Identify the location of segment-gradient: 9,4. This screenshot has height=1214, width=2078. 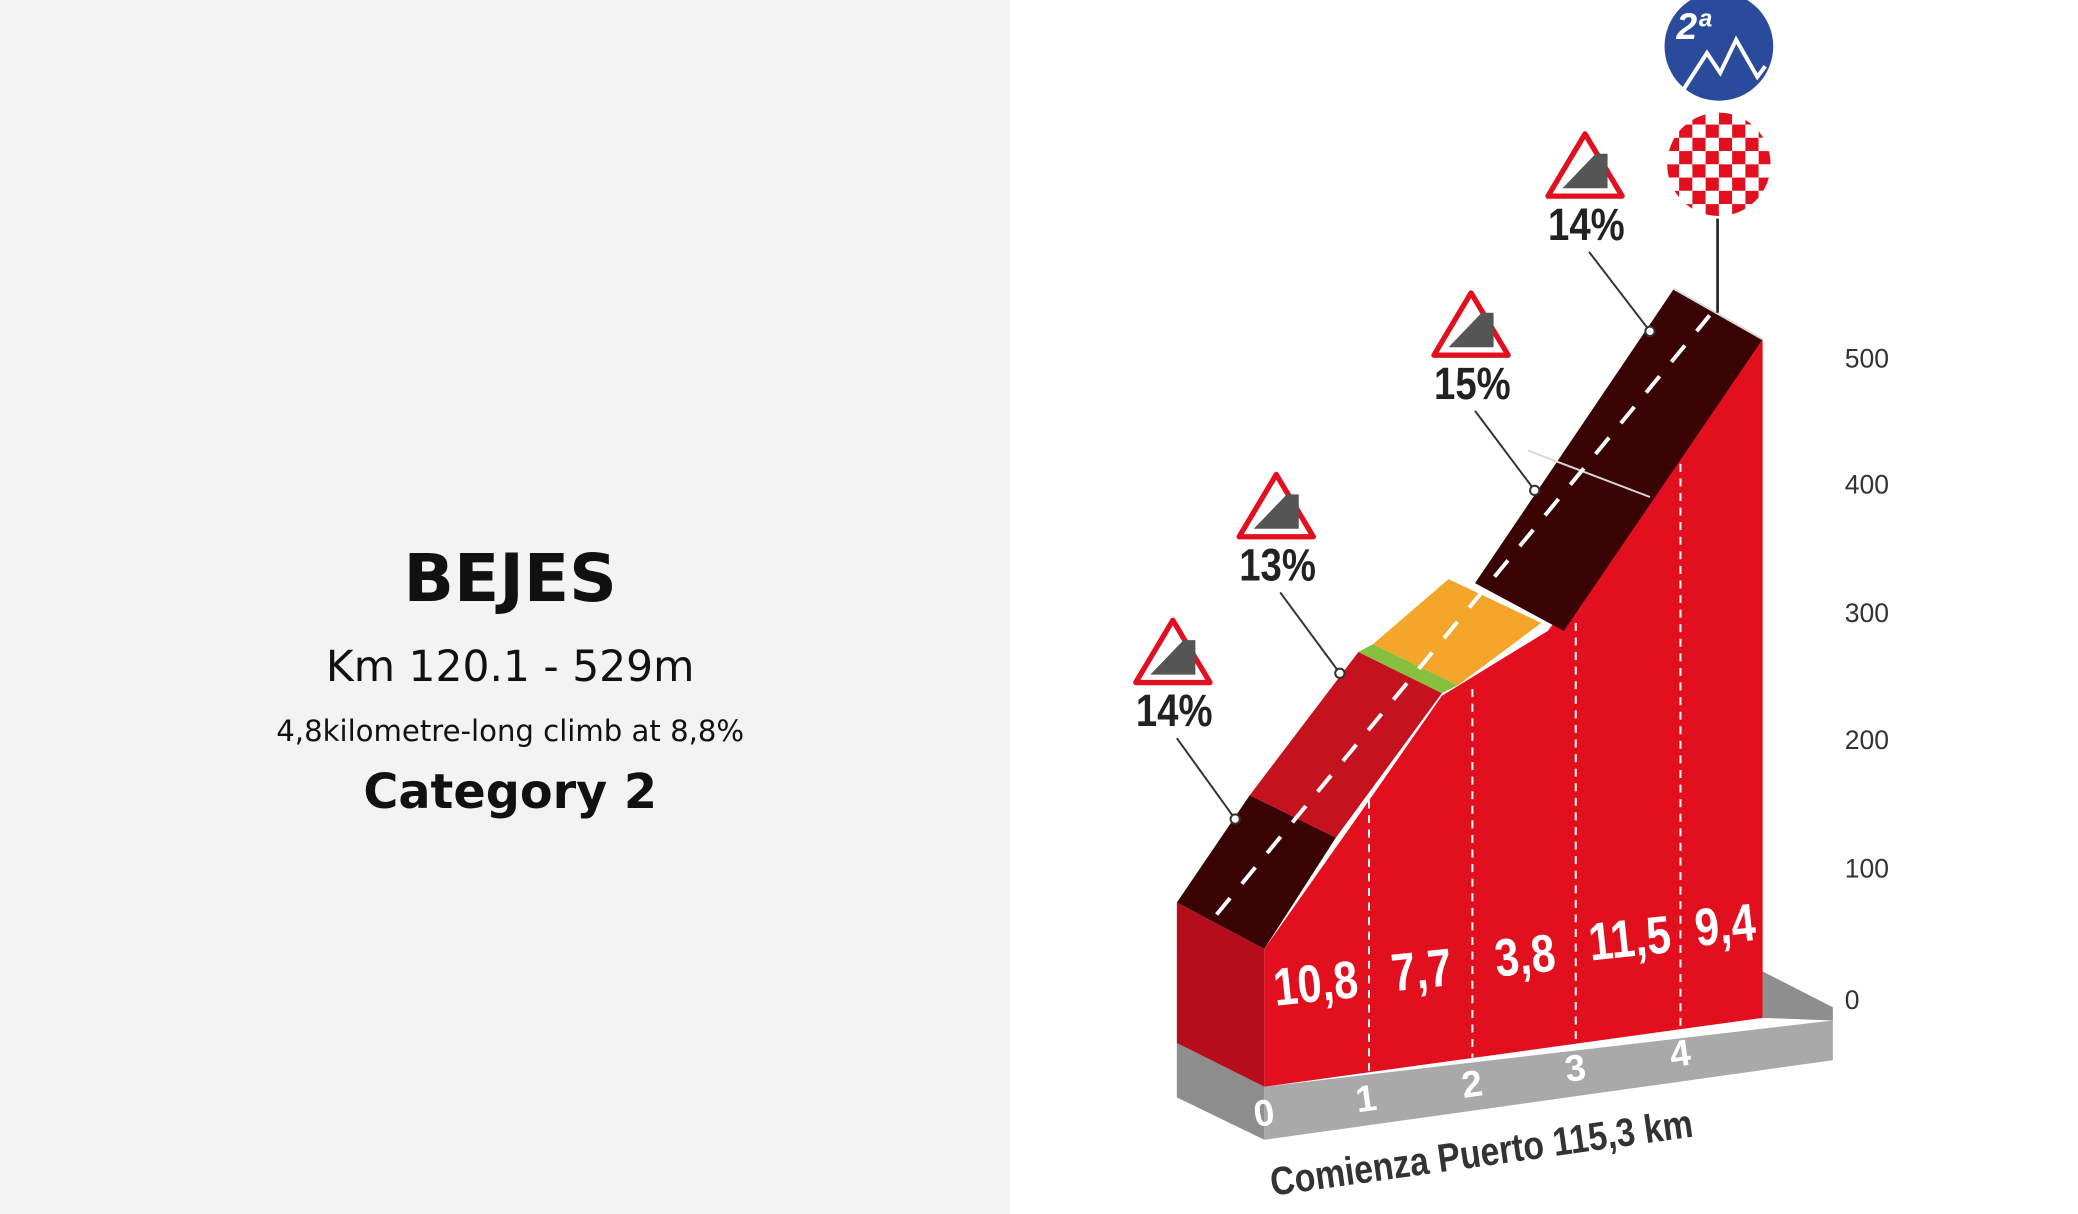
(1725, 925).